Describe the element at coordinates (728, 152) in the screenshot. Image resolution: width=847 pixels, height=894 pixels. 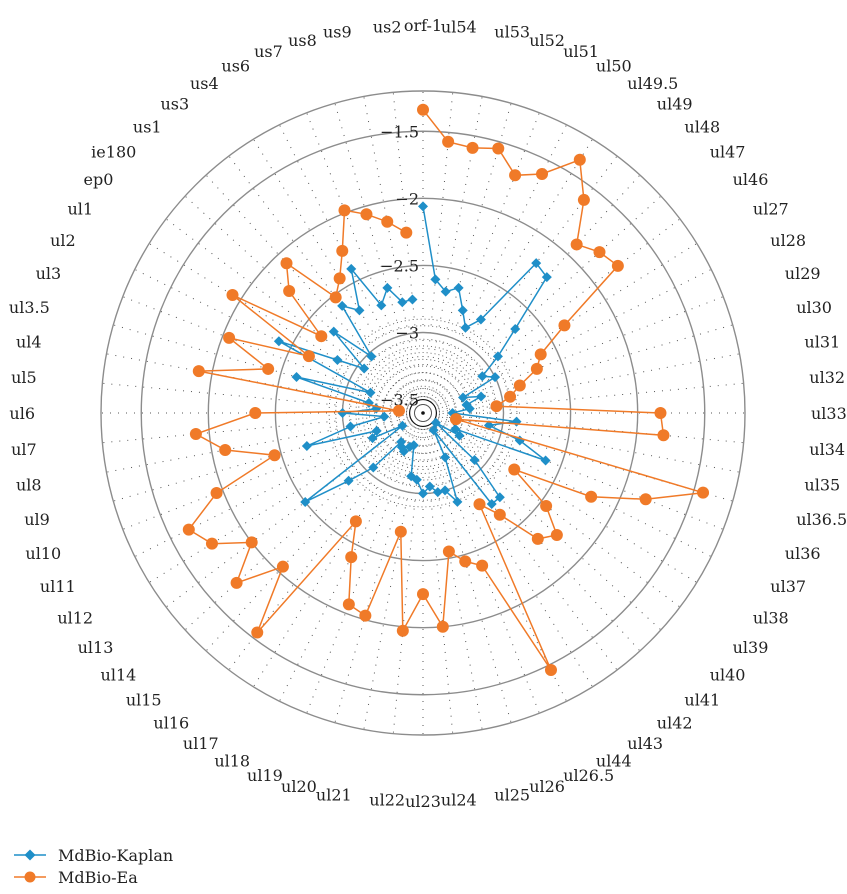
I see `category-label: ul47` at that location.